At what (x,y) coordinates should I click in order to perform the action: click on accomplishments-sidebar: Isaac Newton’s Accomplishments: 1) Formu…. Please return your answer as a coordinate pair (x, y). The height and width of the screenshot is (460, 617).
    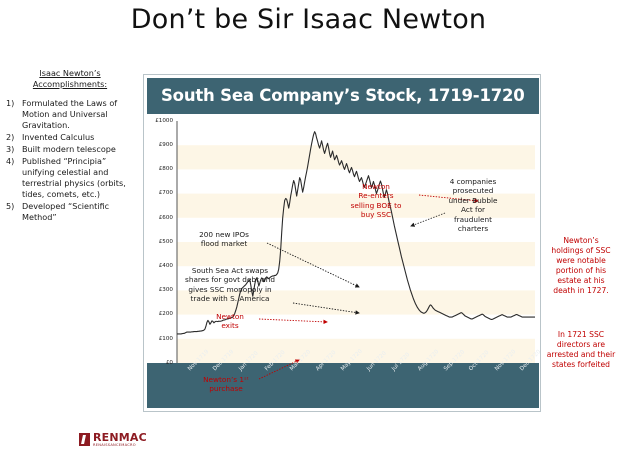
    Looking at the image, I should click on (70, 146).